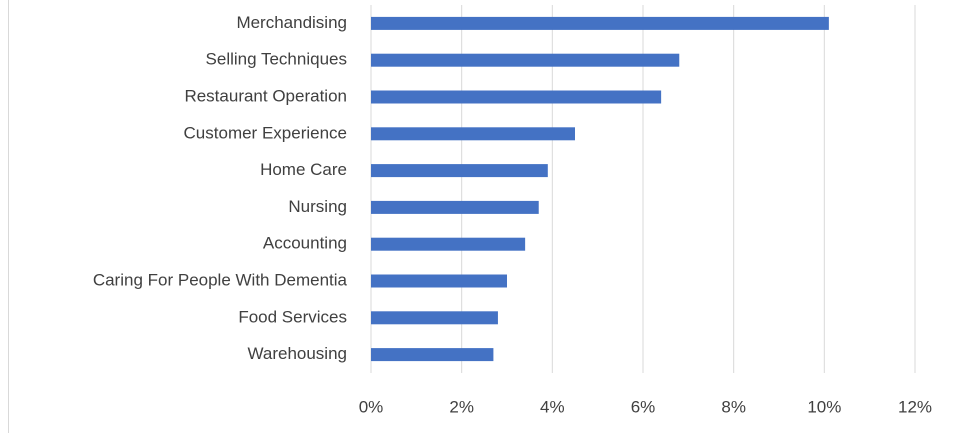  I want to click on x-tick-label: 8%, so click(733, 406).